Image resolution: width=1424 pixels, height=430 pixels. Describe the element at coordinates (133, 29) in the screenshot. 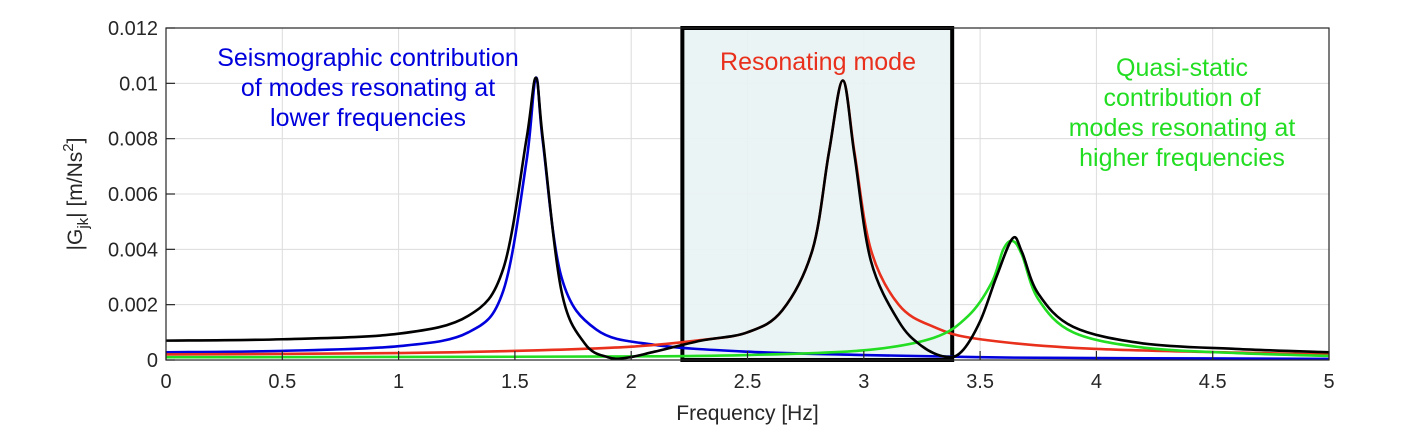

I see `y-tick-label: 0.012` at that location.